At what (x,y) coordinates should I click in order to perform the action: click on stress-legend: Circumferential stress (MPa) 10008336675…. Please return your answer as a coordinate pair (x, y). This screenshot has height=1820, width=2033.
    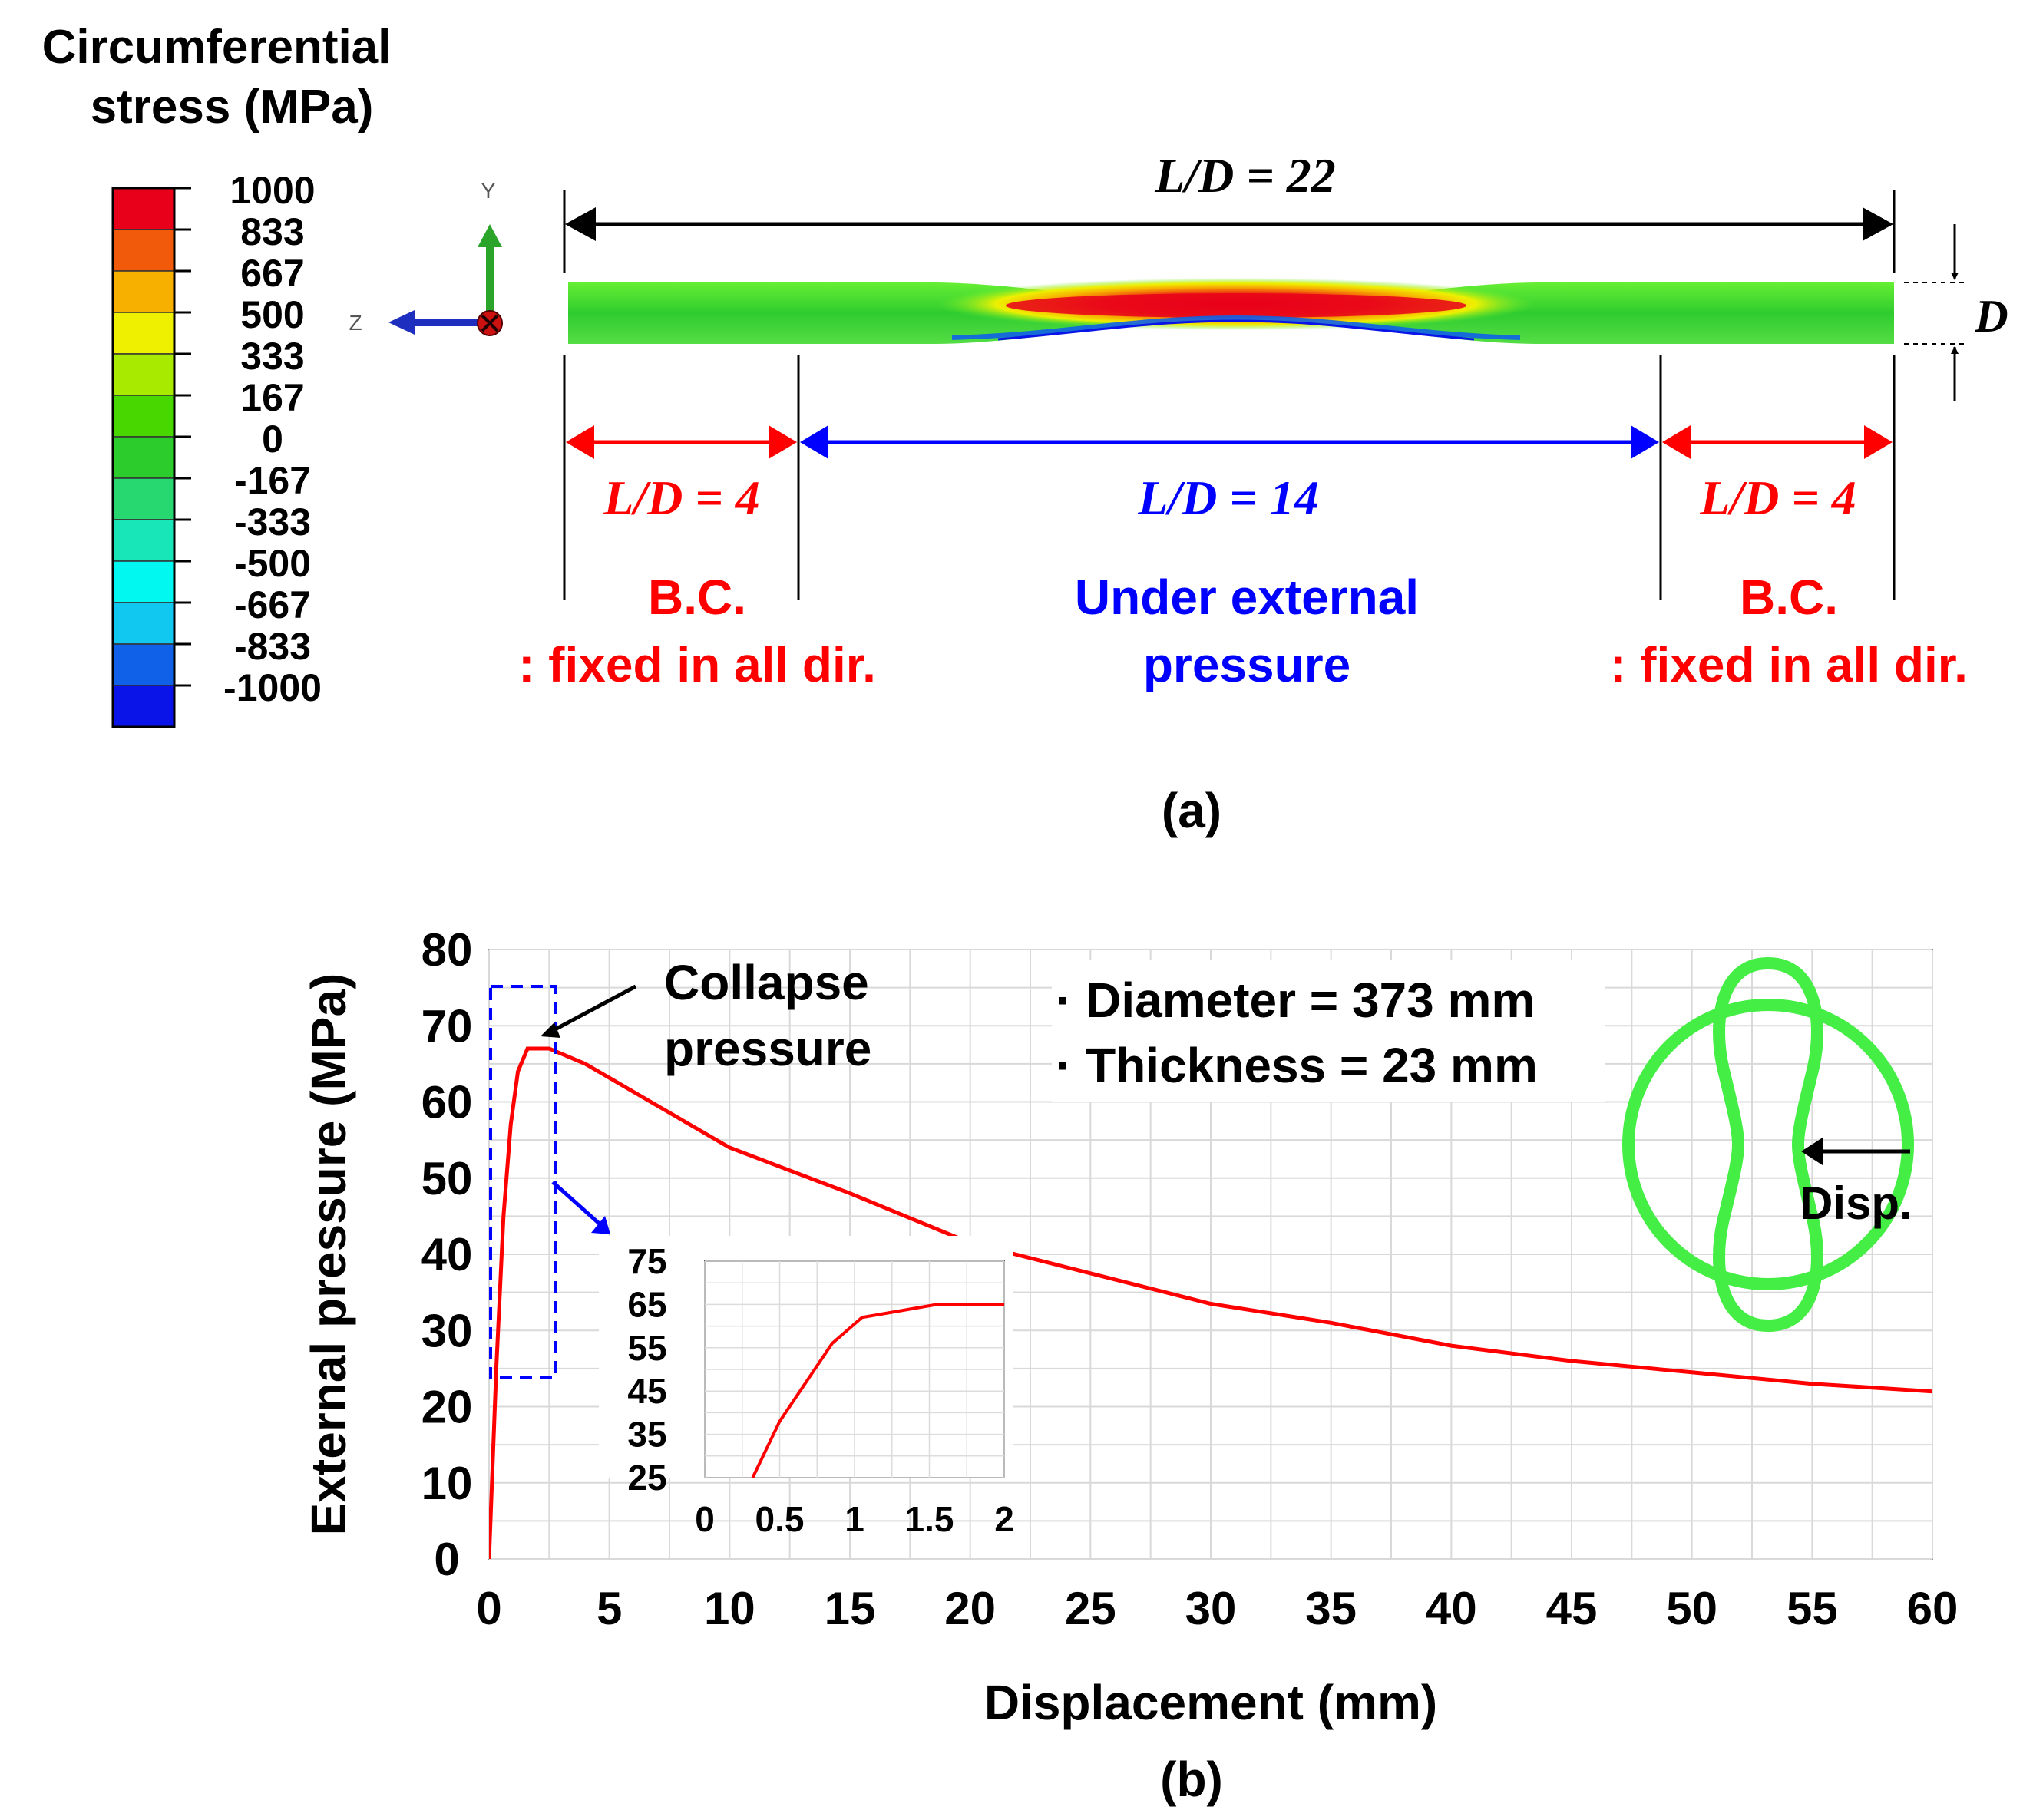
    Looking at the image, I should click on (217, 374).